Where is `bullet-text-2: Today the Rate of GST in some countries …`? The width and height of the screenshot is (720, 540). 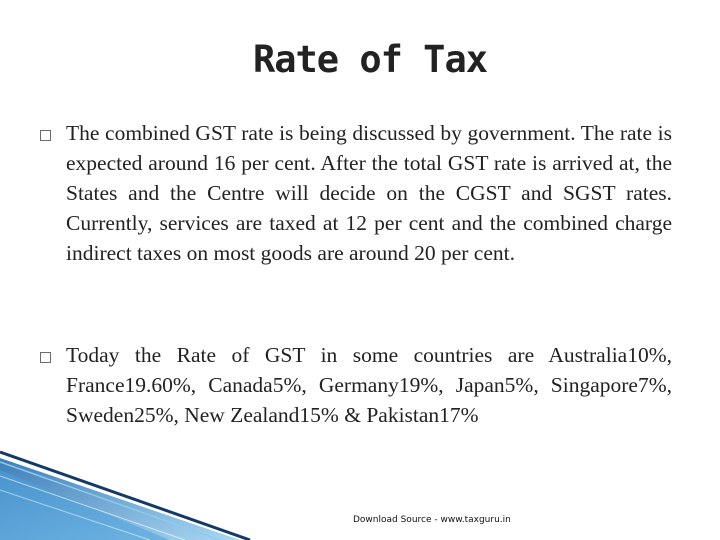 bullet-text-2: Today the Rate of GST in some countries … is located at coordinates (369, 385).